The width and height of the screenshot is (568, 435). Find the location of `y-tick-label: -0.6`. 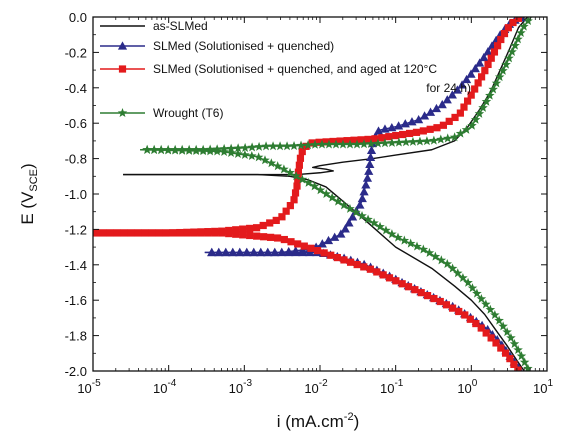

y-tick-label: -0.6 is located at coordinates (76, 123).